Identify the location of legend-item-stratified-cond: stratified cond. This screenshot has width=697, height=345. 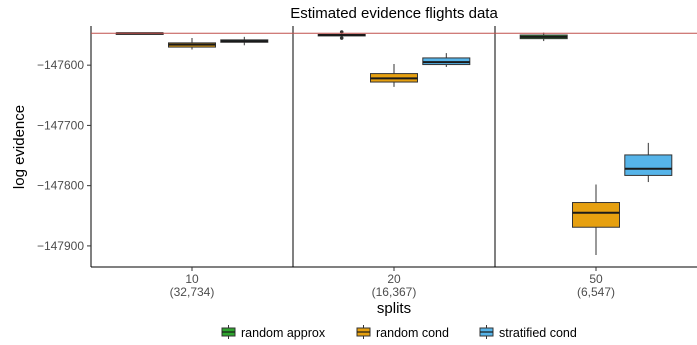
(528, 332).